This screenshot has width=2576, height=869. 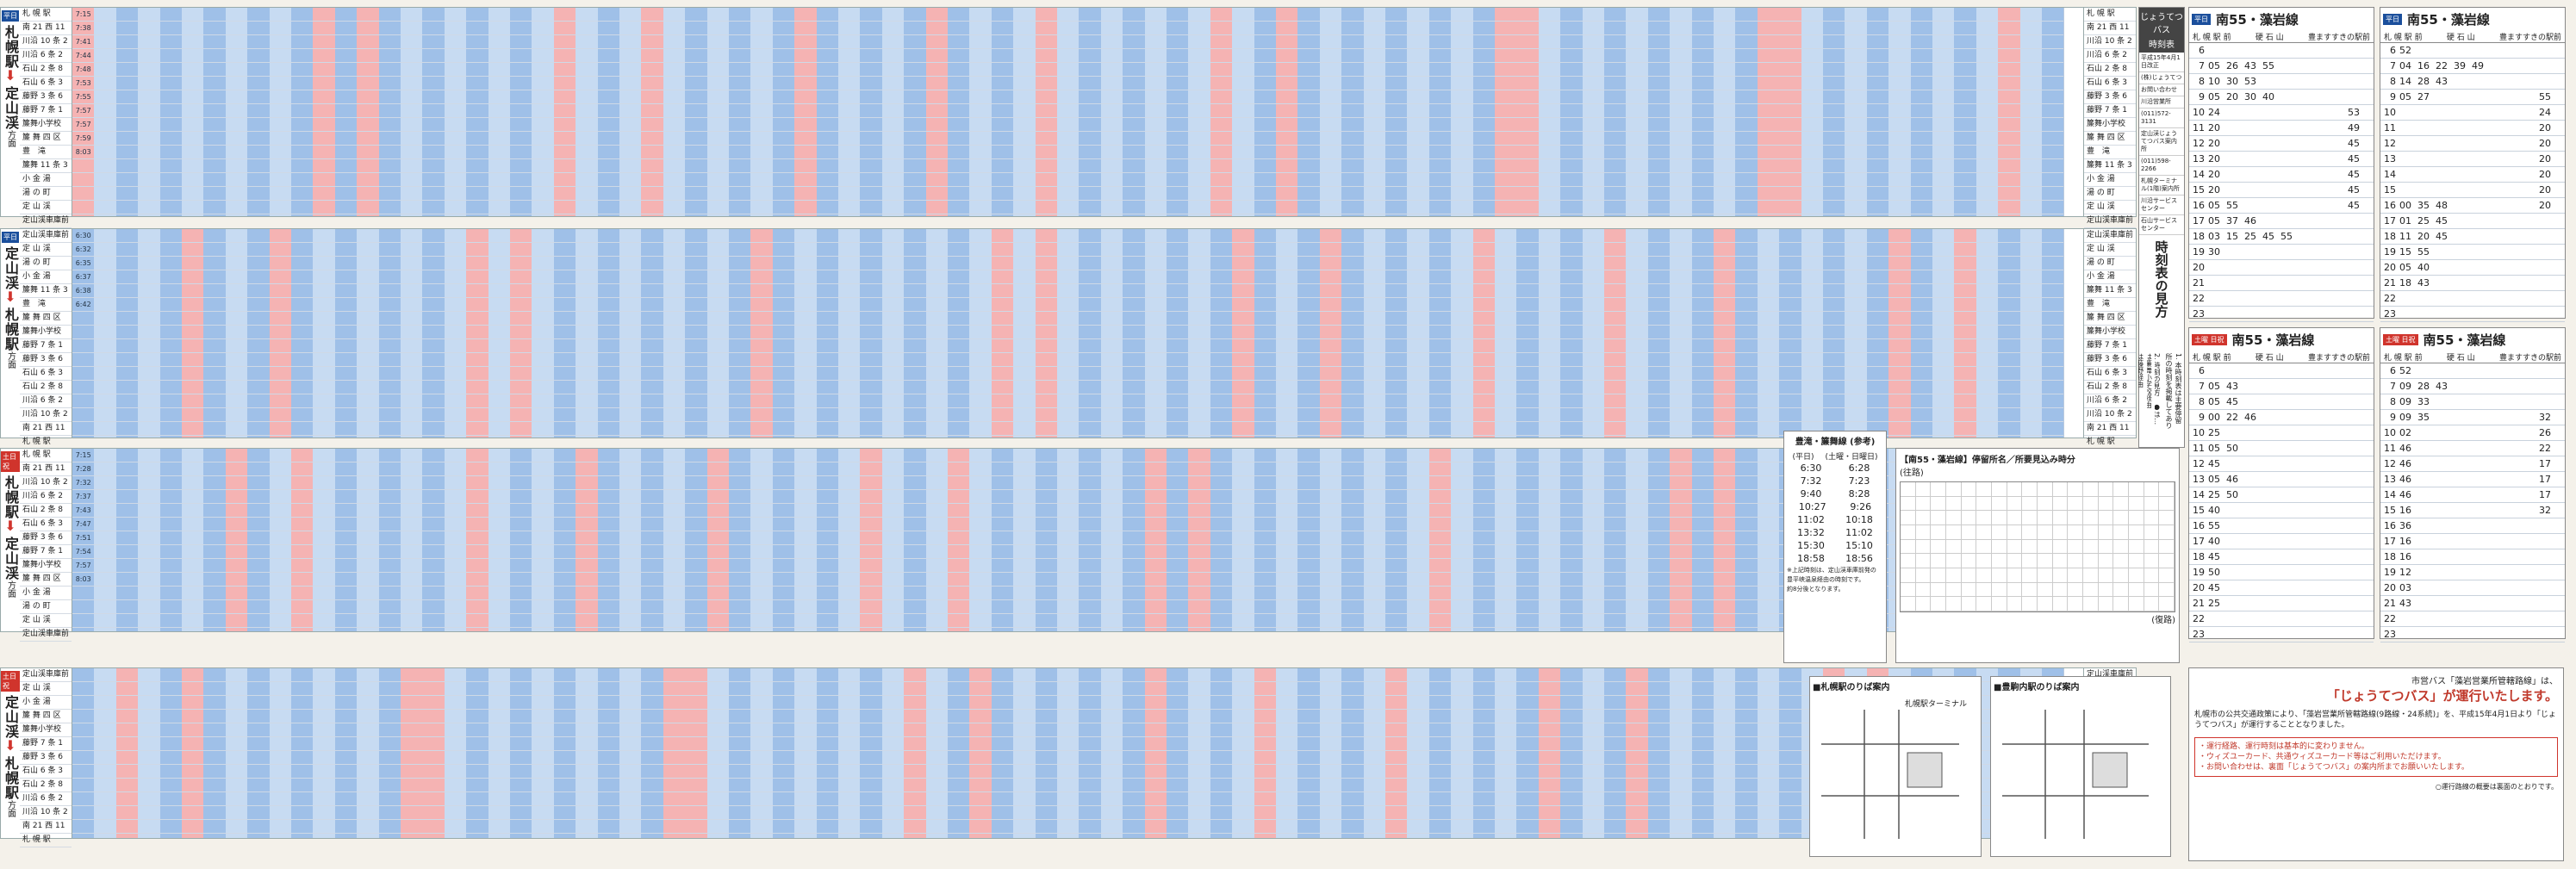 I want to click on departure-time: 7:59, so click(x=84, y=139).